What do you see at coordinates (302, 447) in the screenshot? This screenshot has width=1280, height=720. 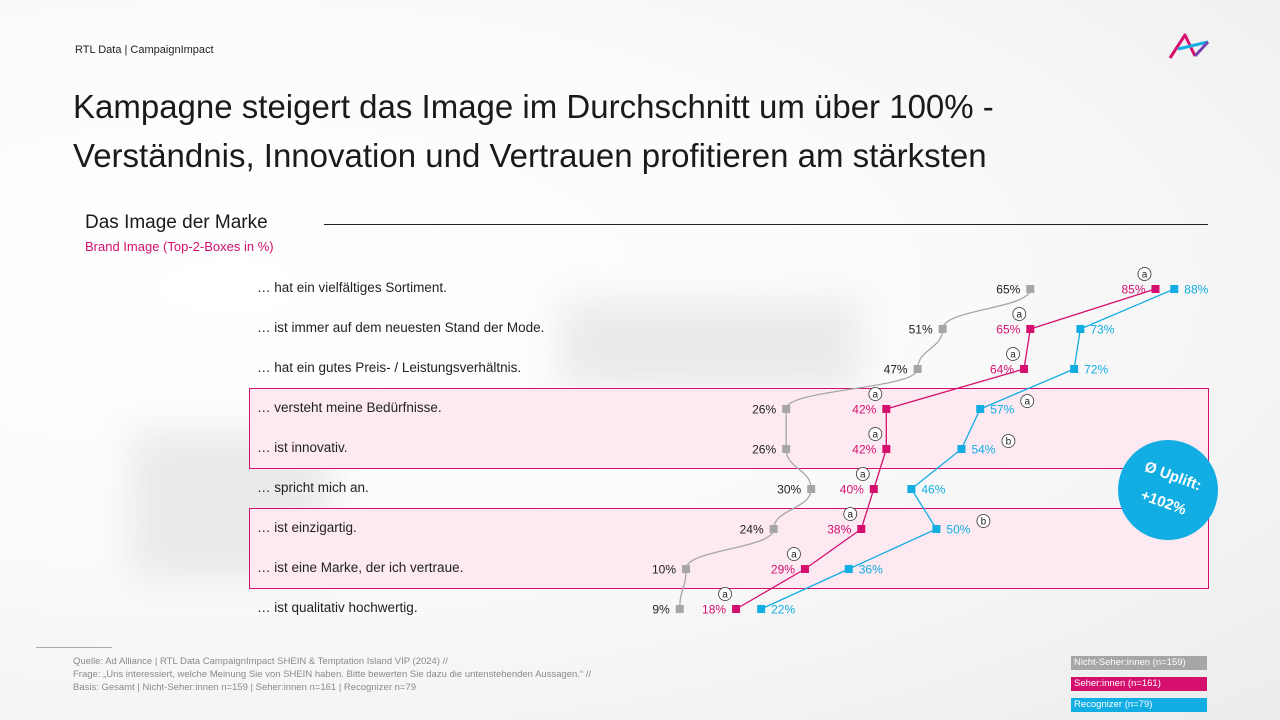 I see `row-label: … ist innovativ.` at bounding box center [302, 447].